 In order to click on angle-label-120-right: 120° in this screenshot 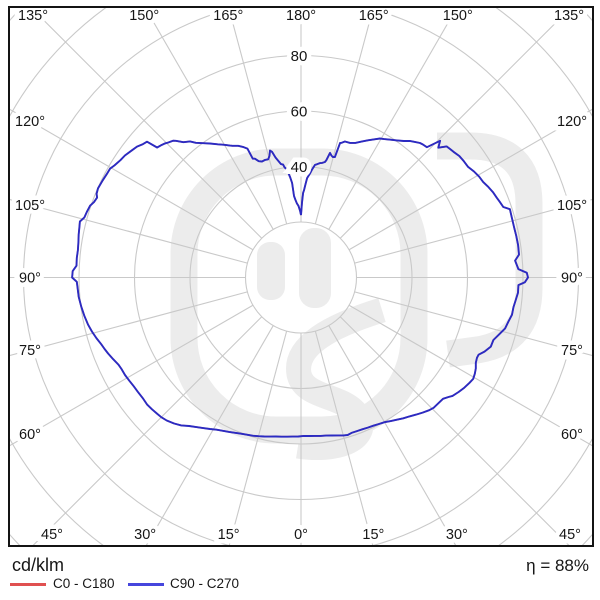, I will do `click(572, 122)`.